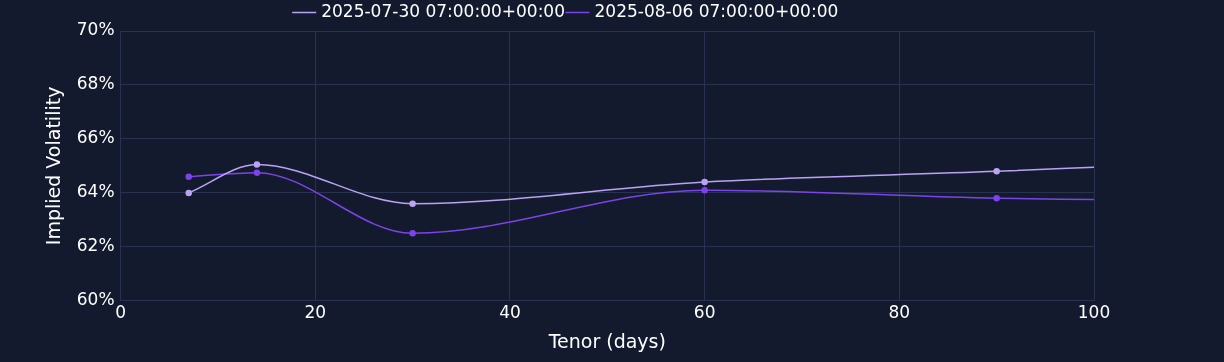 The image size is (1224, 362). What do you see at coordinates (315, 312) in the screenshot?
I see `x-tick-label: 20` at bounding box center [315, 312].